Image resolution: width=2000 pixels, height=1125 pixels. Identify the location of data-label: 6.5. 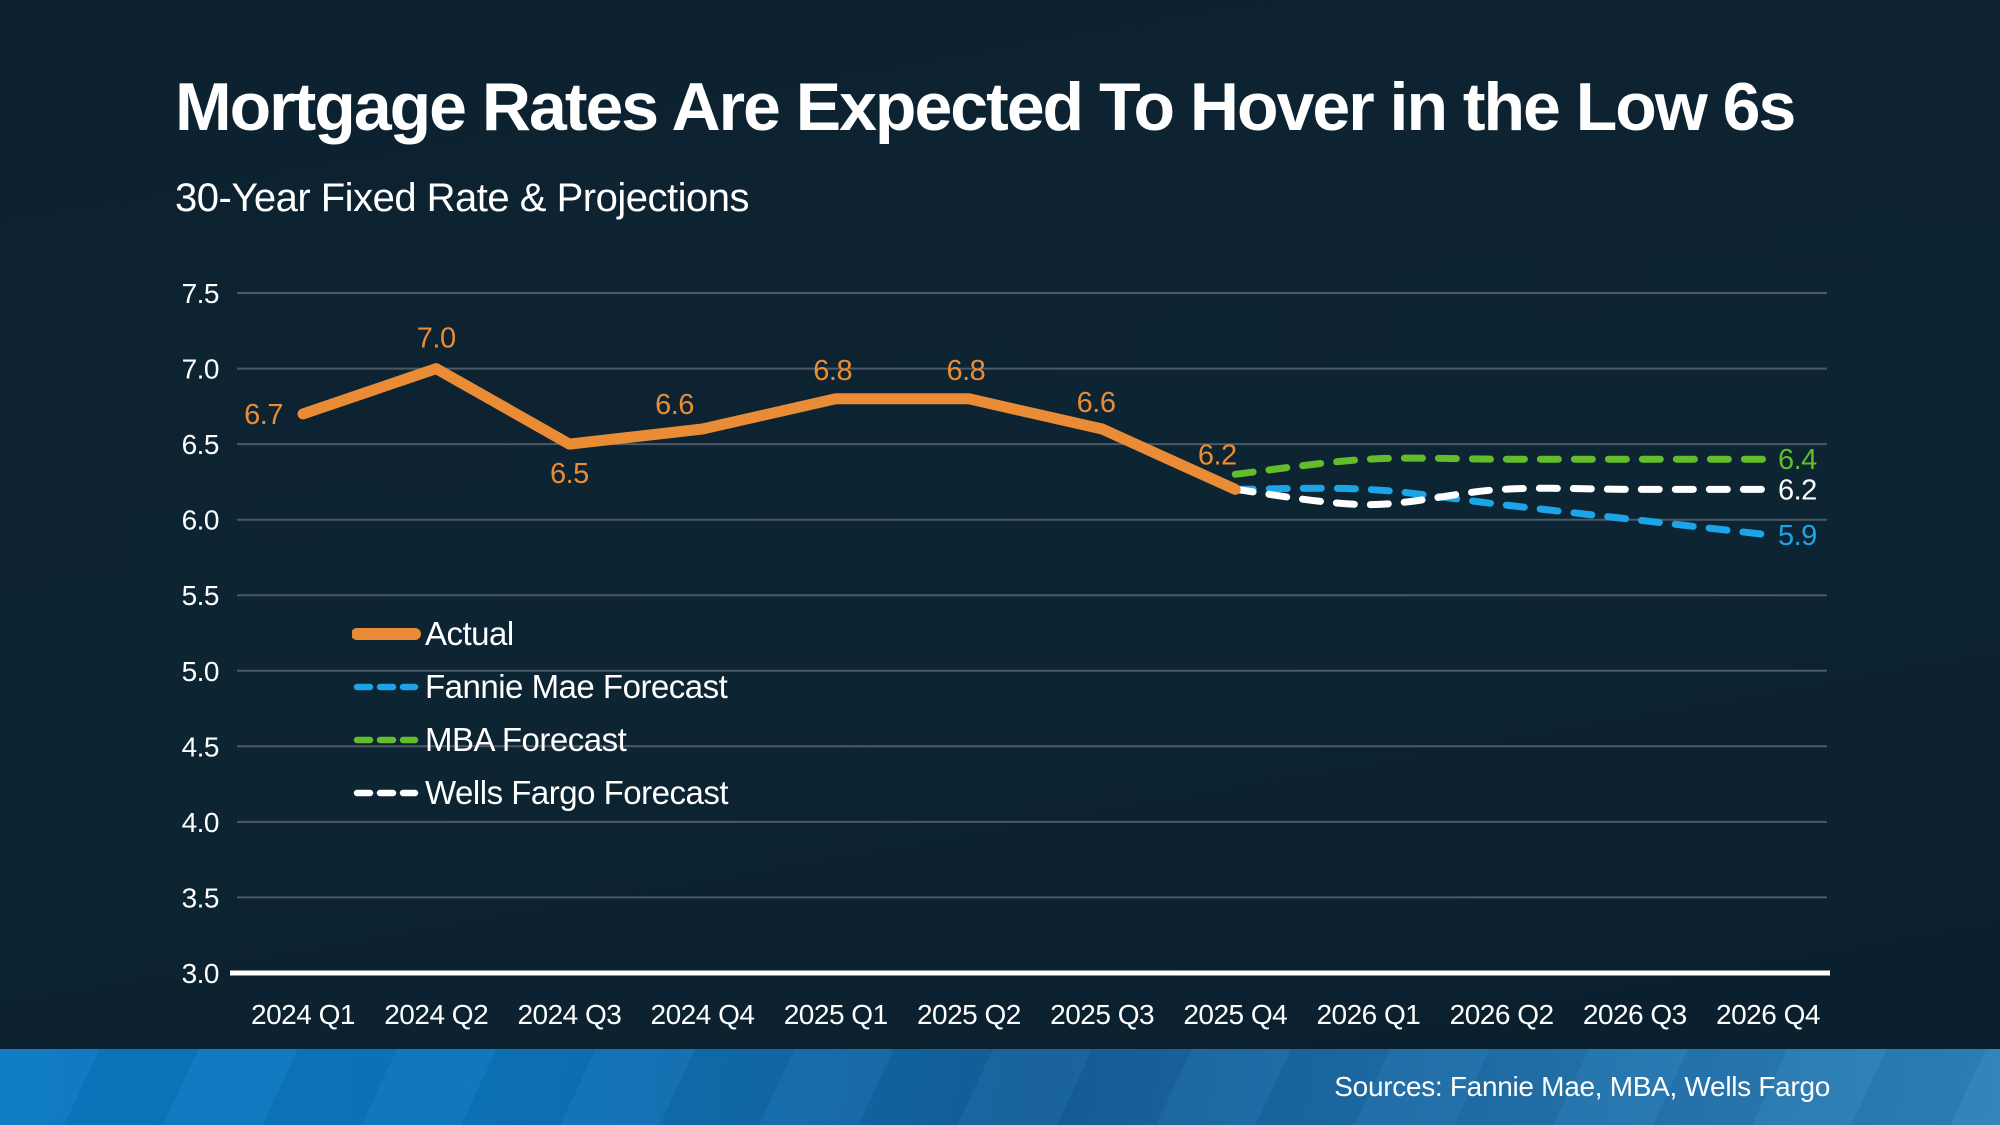
(569, 474).